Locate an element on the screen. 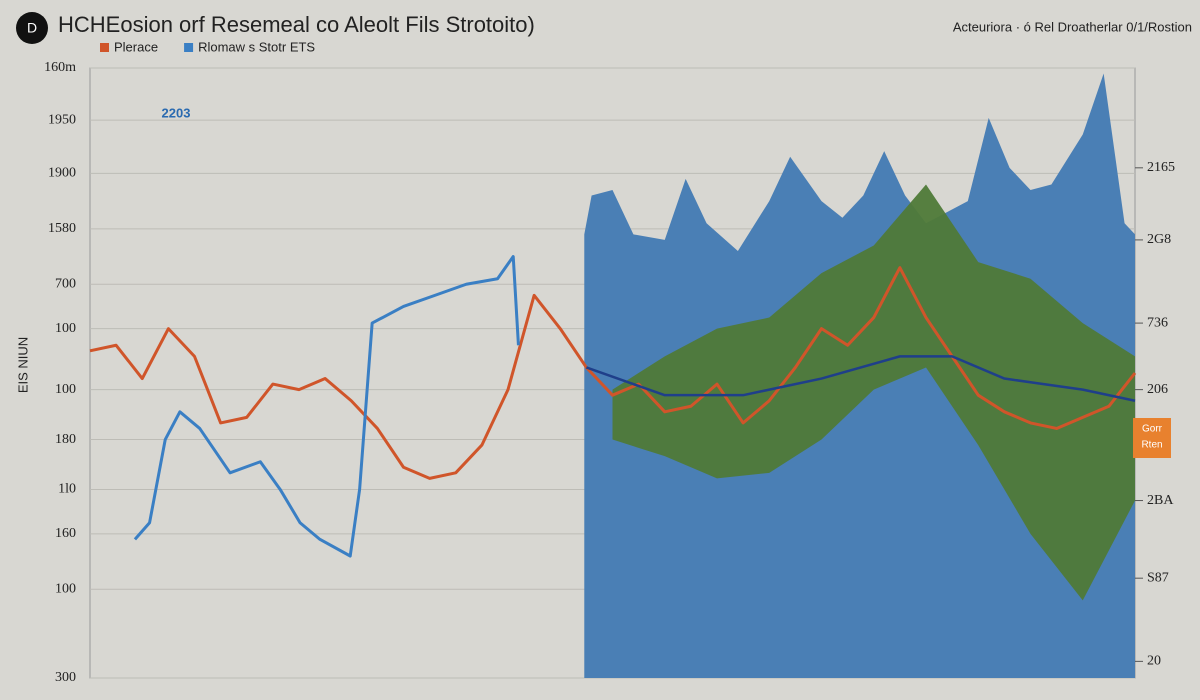  y2-tick-label: 2G8 is located at coordinates (1159, 239).